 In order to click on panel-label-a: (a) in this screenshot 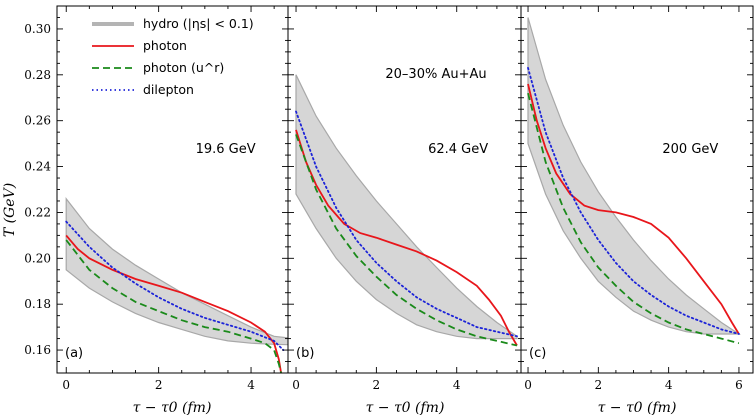, I will do `click(74, 353)`.